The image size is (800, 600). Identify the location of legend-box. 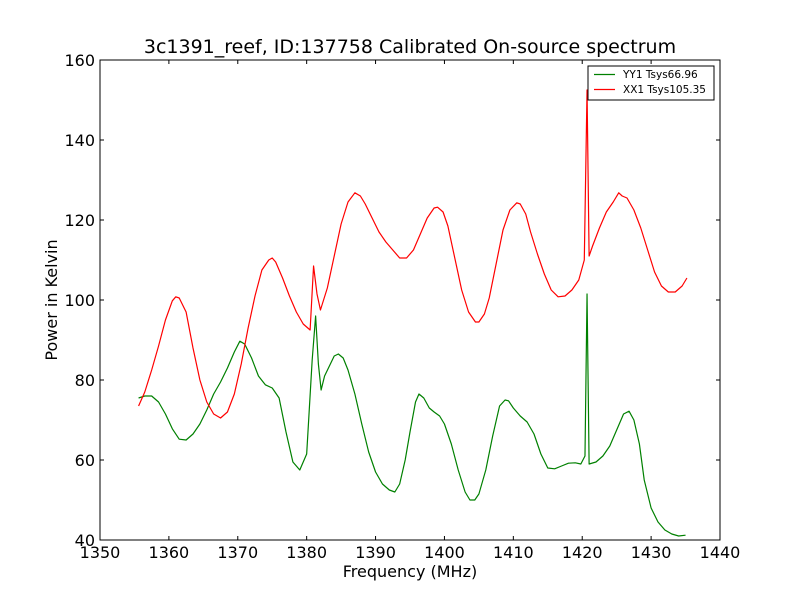
(651, 83).